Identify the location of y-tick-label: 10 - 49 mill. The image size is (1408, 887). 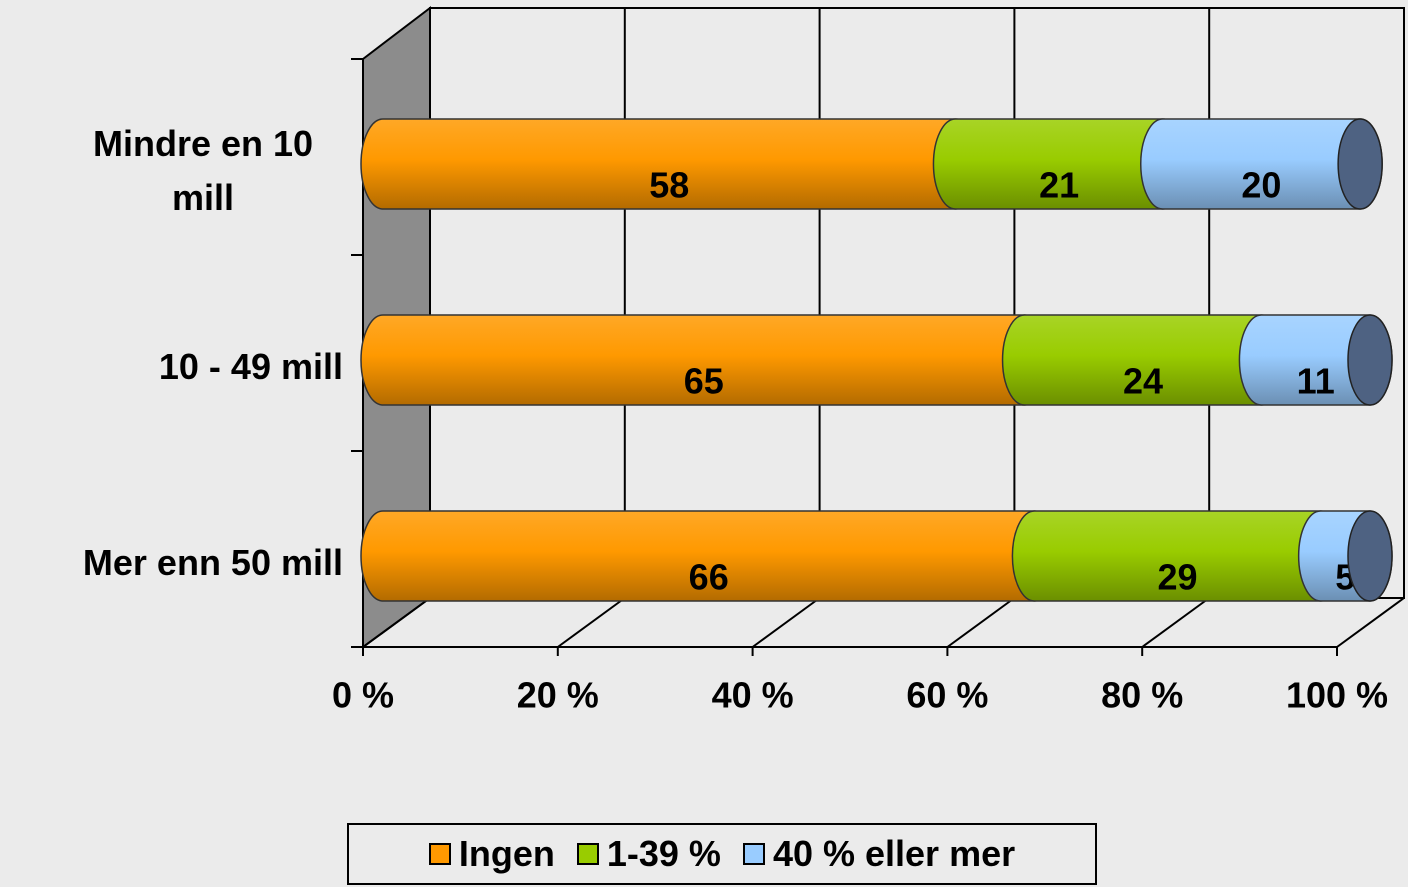
(250, 366).